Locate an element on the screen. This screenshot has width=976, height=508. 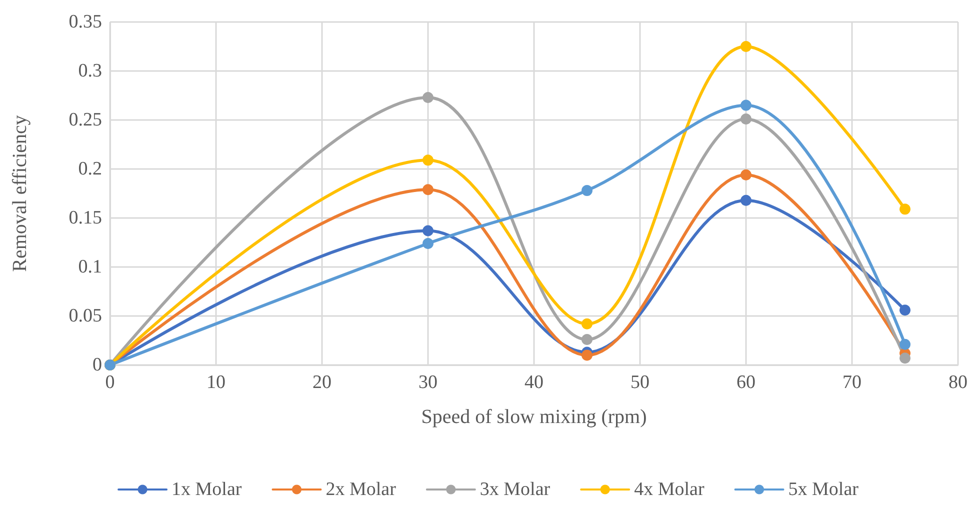
x-tick-label: 0 is located at coordinates (110, 382).